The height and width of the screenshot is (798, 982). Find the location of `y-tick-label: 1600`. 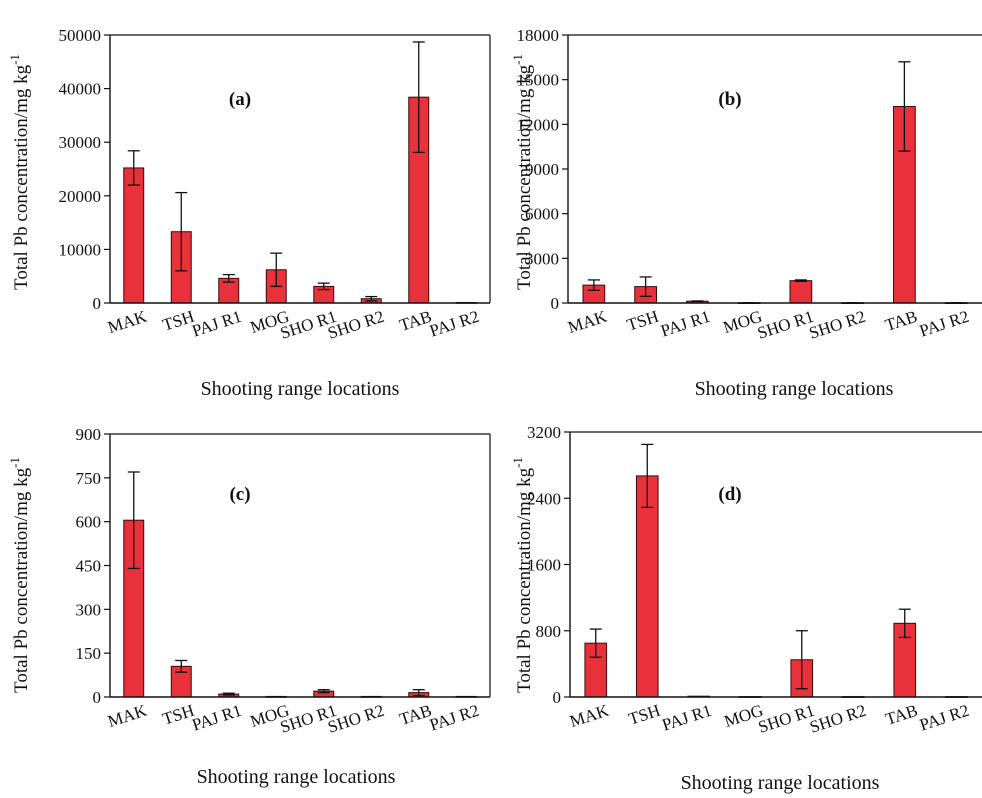

y-tick-label: 1600 is located at coordinates (544, 565).